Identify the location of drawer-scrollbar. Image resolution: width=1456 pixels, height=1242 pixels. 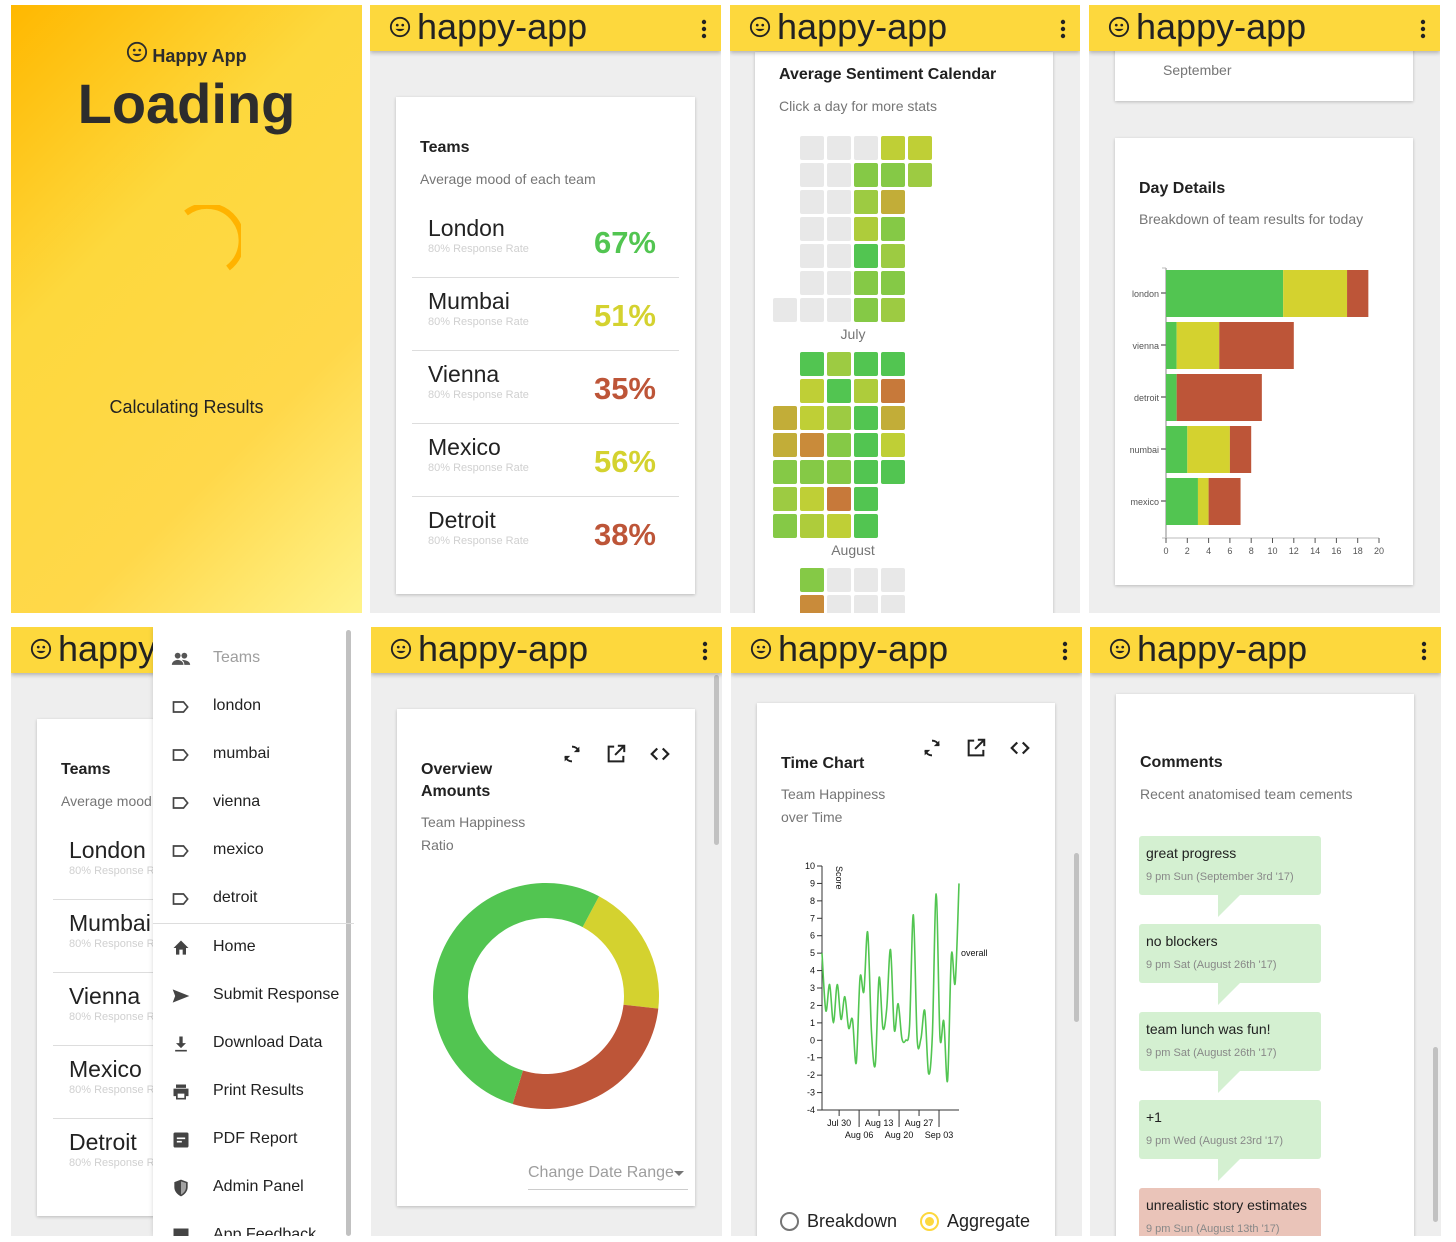
(348, 933).